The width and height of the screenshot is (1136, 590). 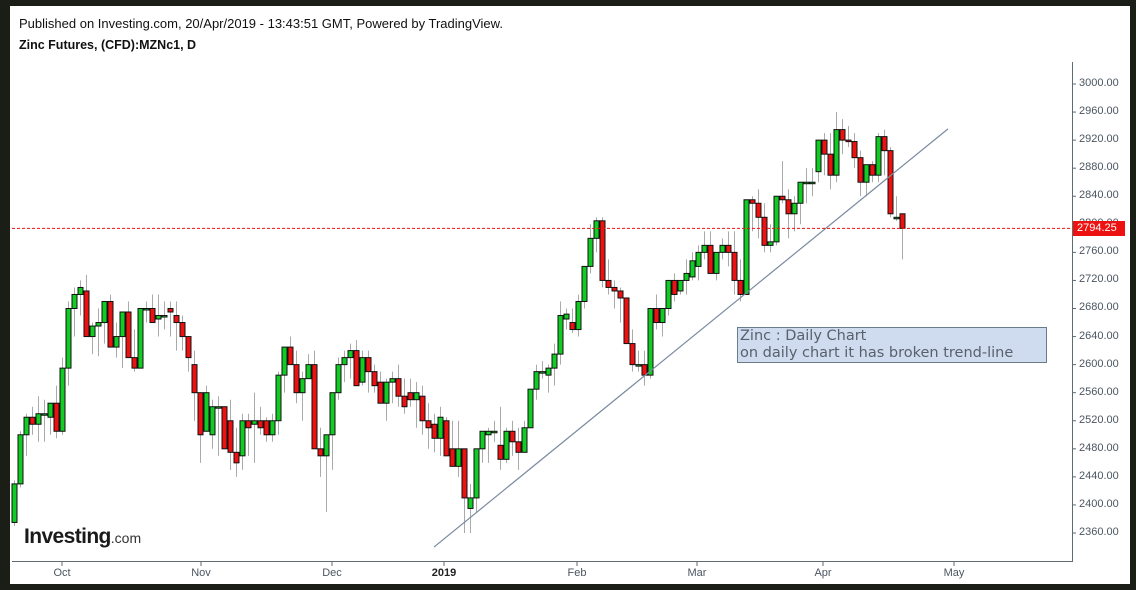 What do you see at coordinates (1099, 531) in the screenshot?
I see `y-tick-label: 2360.00` at bounding box center [1099, 531].